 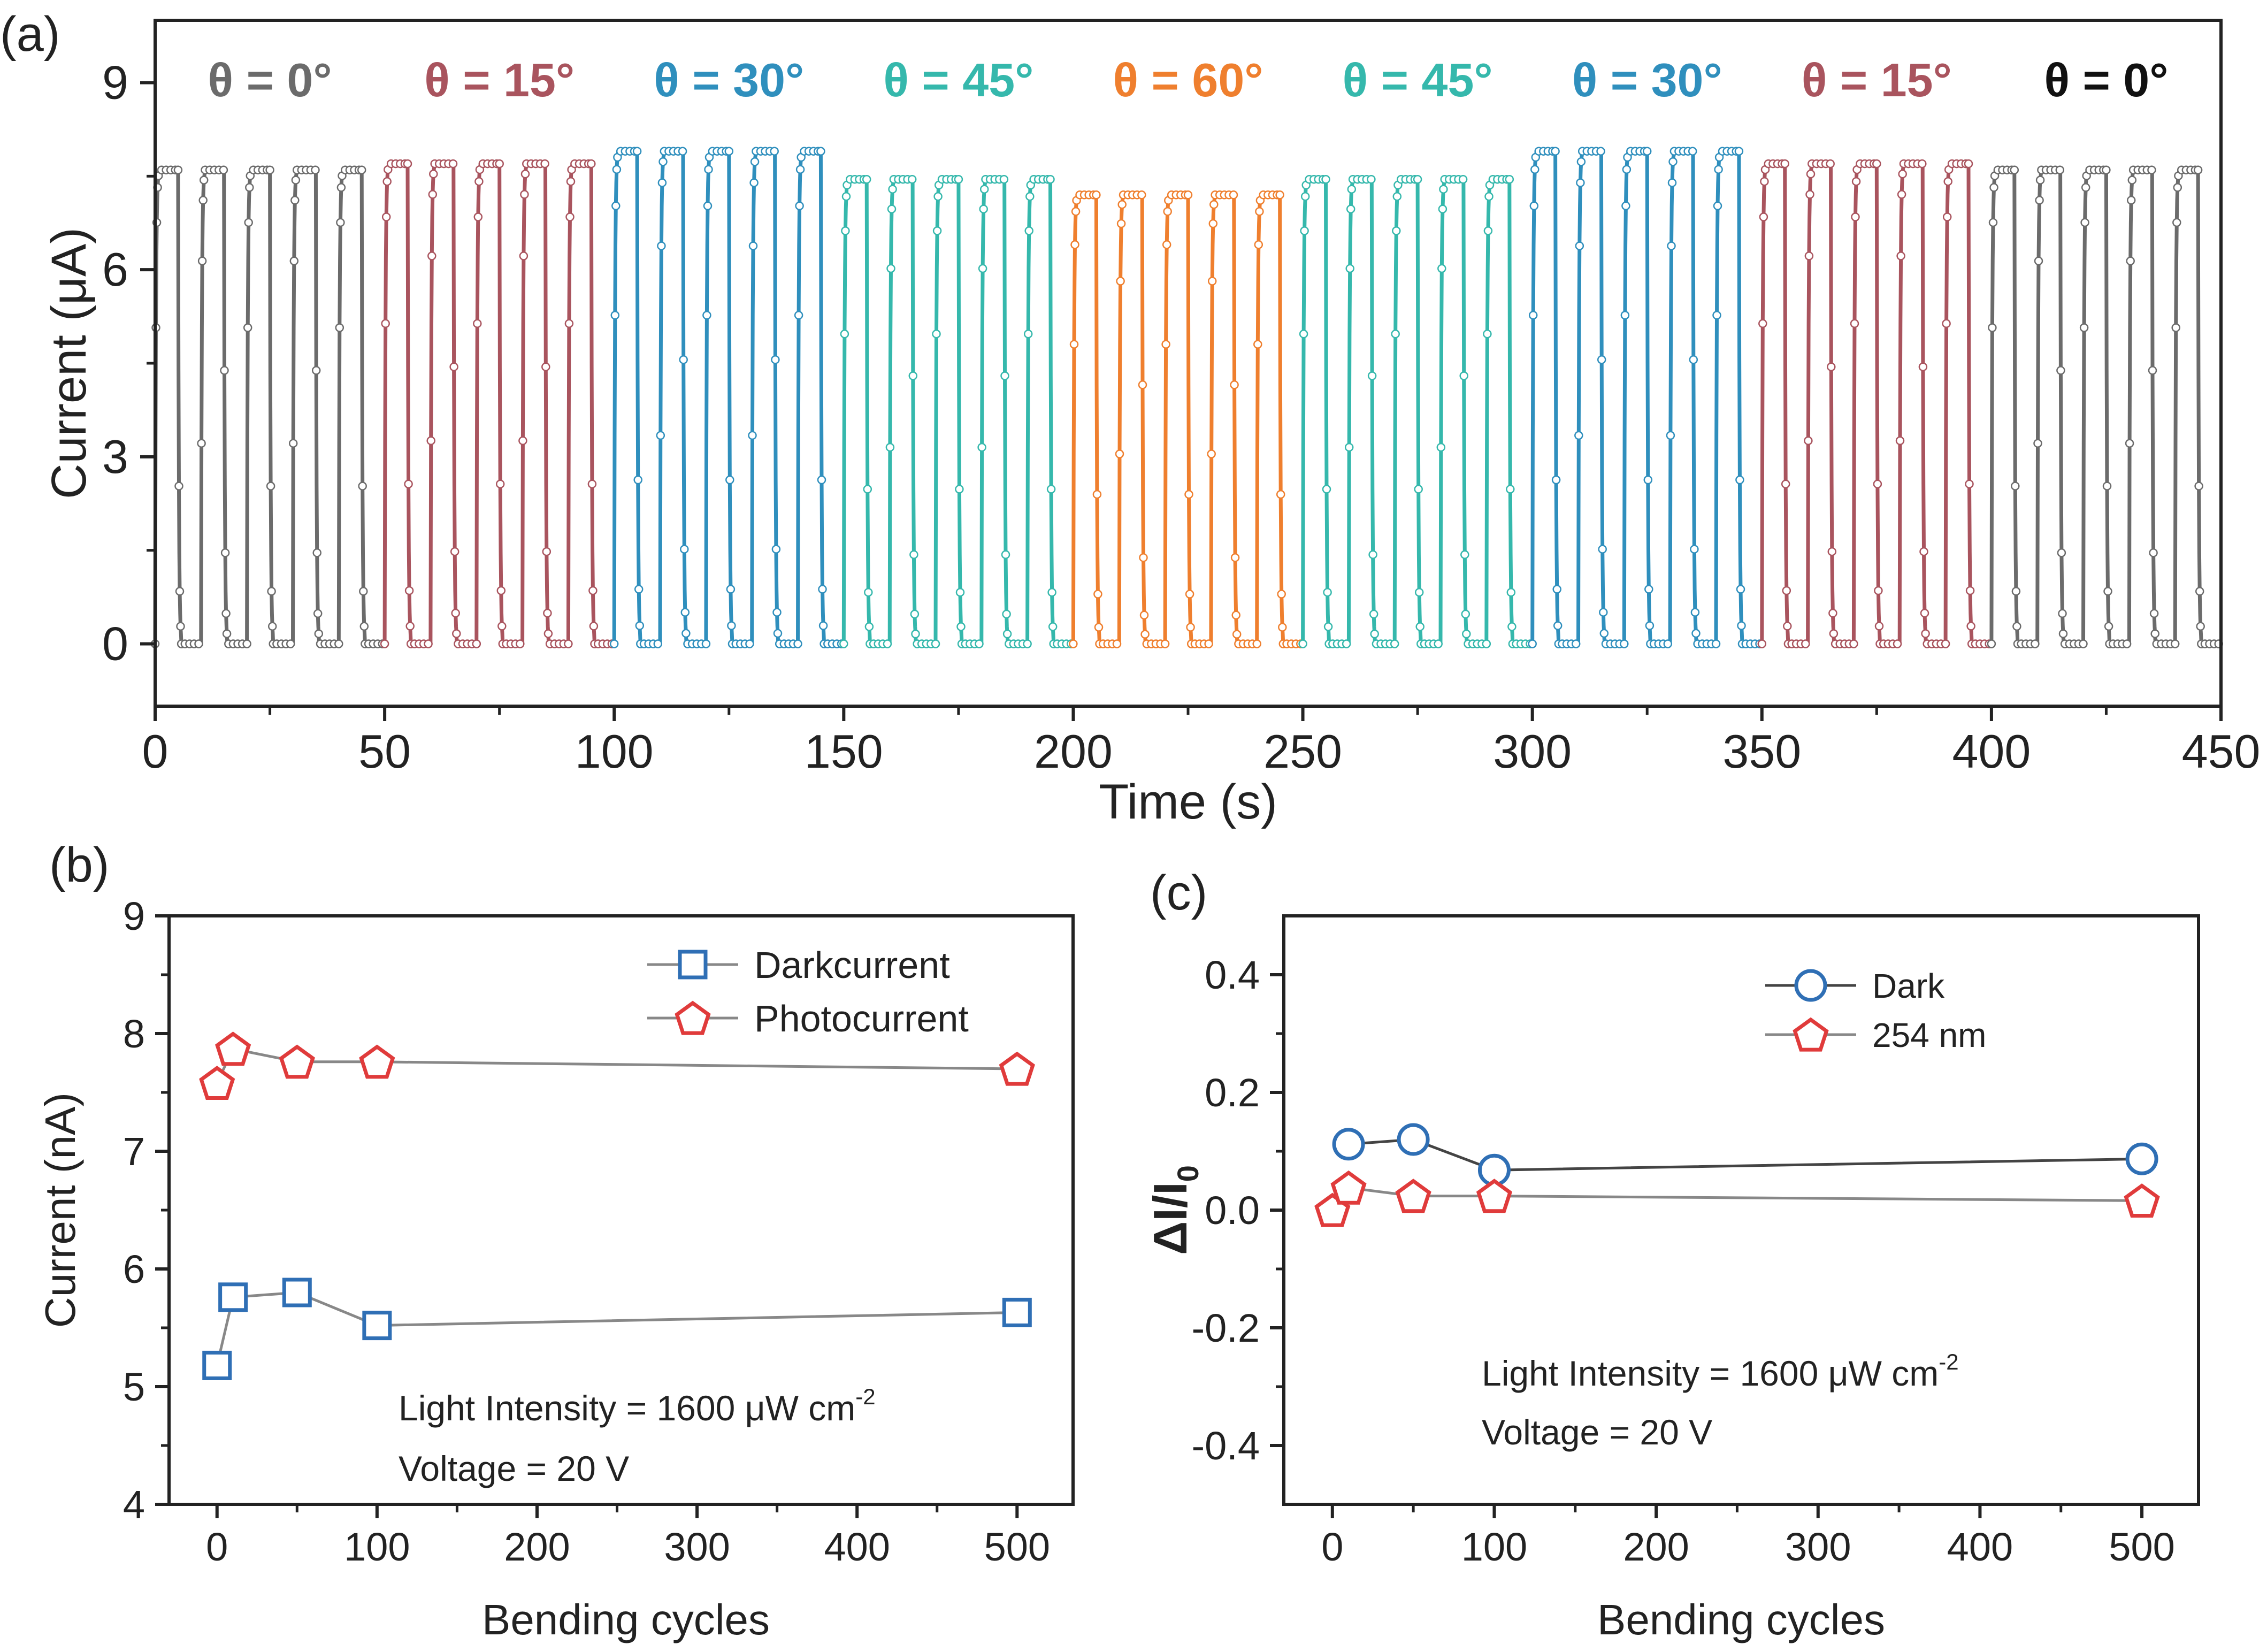 I want to click on y-tick-label: 6, so click(x=134, y=1269).